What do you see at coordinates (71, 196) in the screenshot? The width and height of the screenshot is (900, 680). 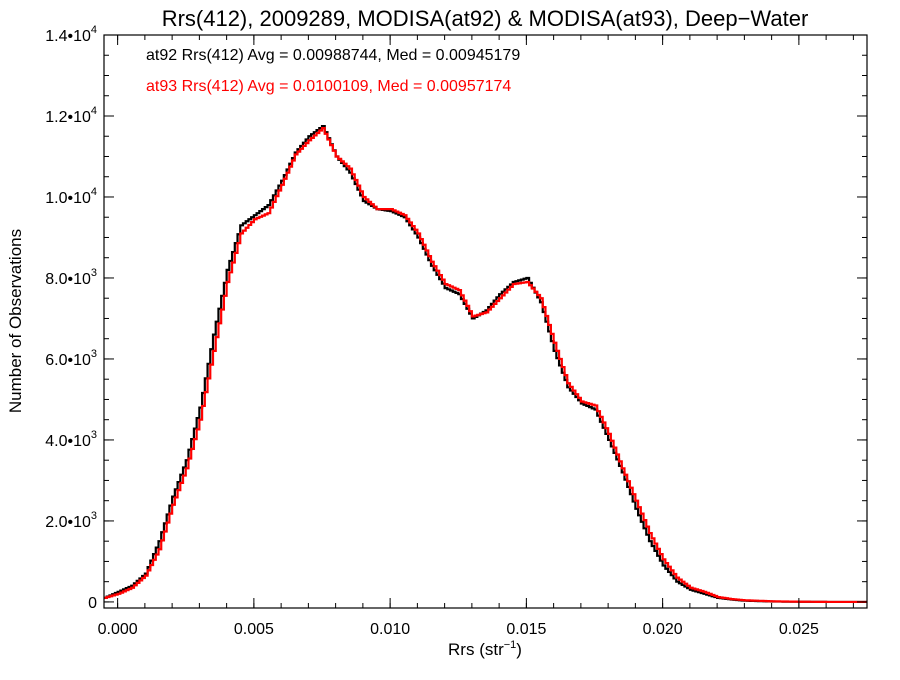 I see `y-tick-label: 1.0•104` at bounding box center [71, 196].